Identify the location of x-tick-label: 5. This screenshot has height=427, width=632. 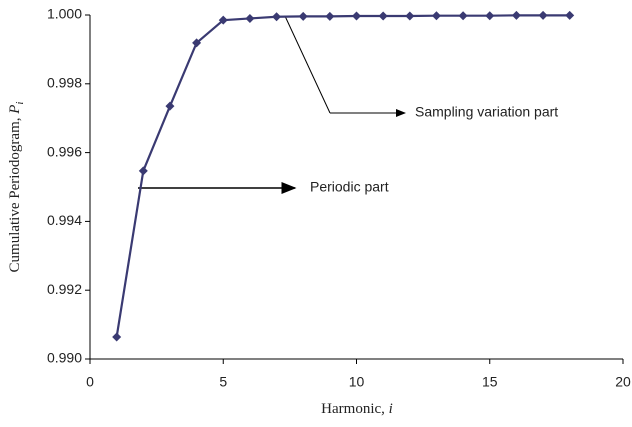
(223, 382).